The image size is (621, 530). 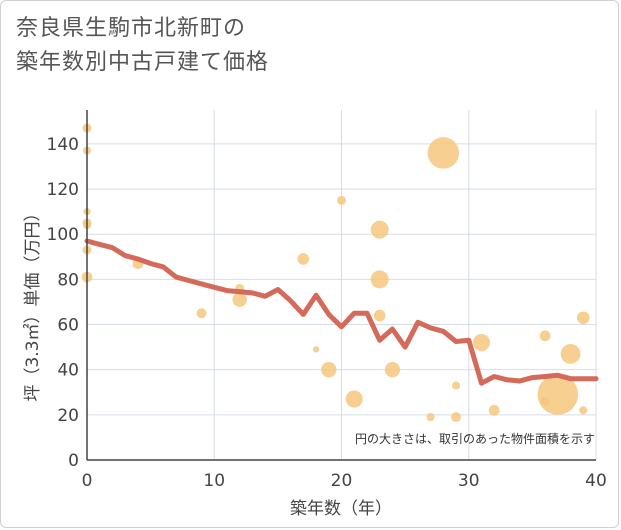 What do you see at coordinates (131, 28) in the screenshot?
I see `title-line-1: 奈良県生駒市北新町の` at bounding box center [131, 28].